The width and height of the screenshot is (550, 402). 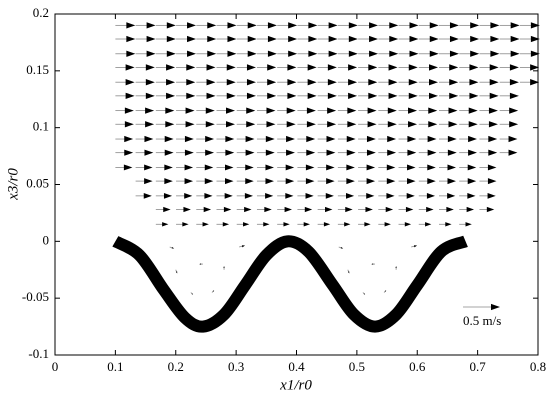 What do you see at coordinates (538, 366) in the screenshot?
I see `x-tick-label: 0.8` at bounding box center [538, 366].